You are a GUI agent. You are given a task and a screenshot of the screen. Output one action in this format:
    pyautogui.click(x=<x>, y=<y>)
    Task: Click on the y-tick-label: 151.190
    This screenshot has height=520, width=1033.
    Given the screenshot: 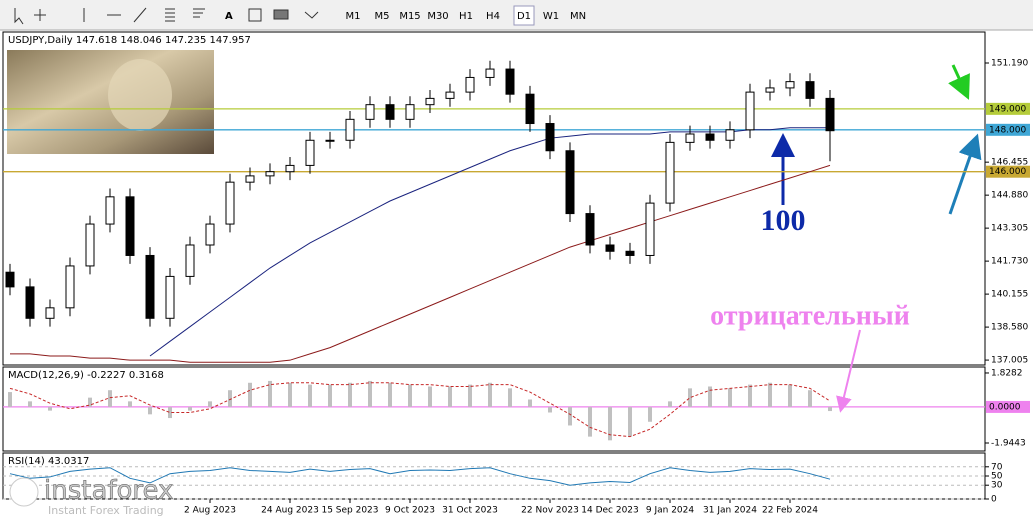 What is the action you would take?
    pyautogui.click(x=1009, y=63)
    